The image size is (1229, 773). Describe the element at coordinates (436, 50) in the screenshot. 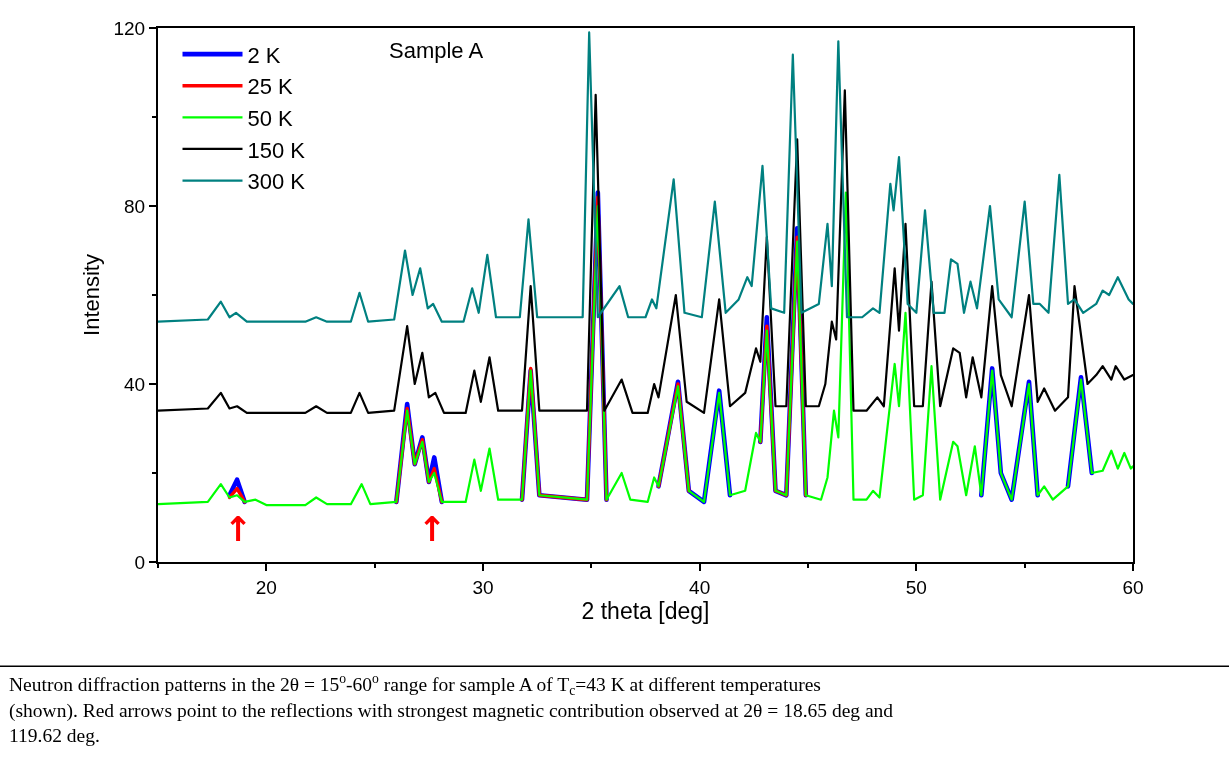

I see `annotation: Sample A` at that location.